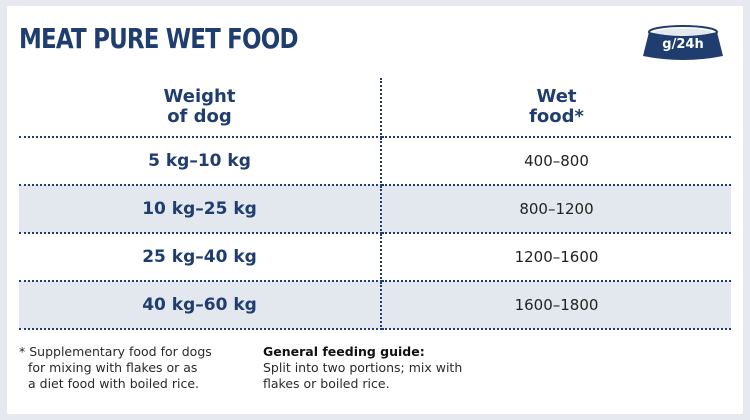 The width and height of the screenshot is (750, 420). I want to click on weight-cell: 5 kg–10 kg, so click(200, 161).